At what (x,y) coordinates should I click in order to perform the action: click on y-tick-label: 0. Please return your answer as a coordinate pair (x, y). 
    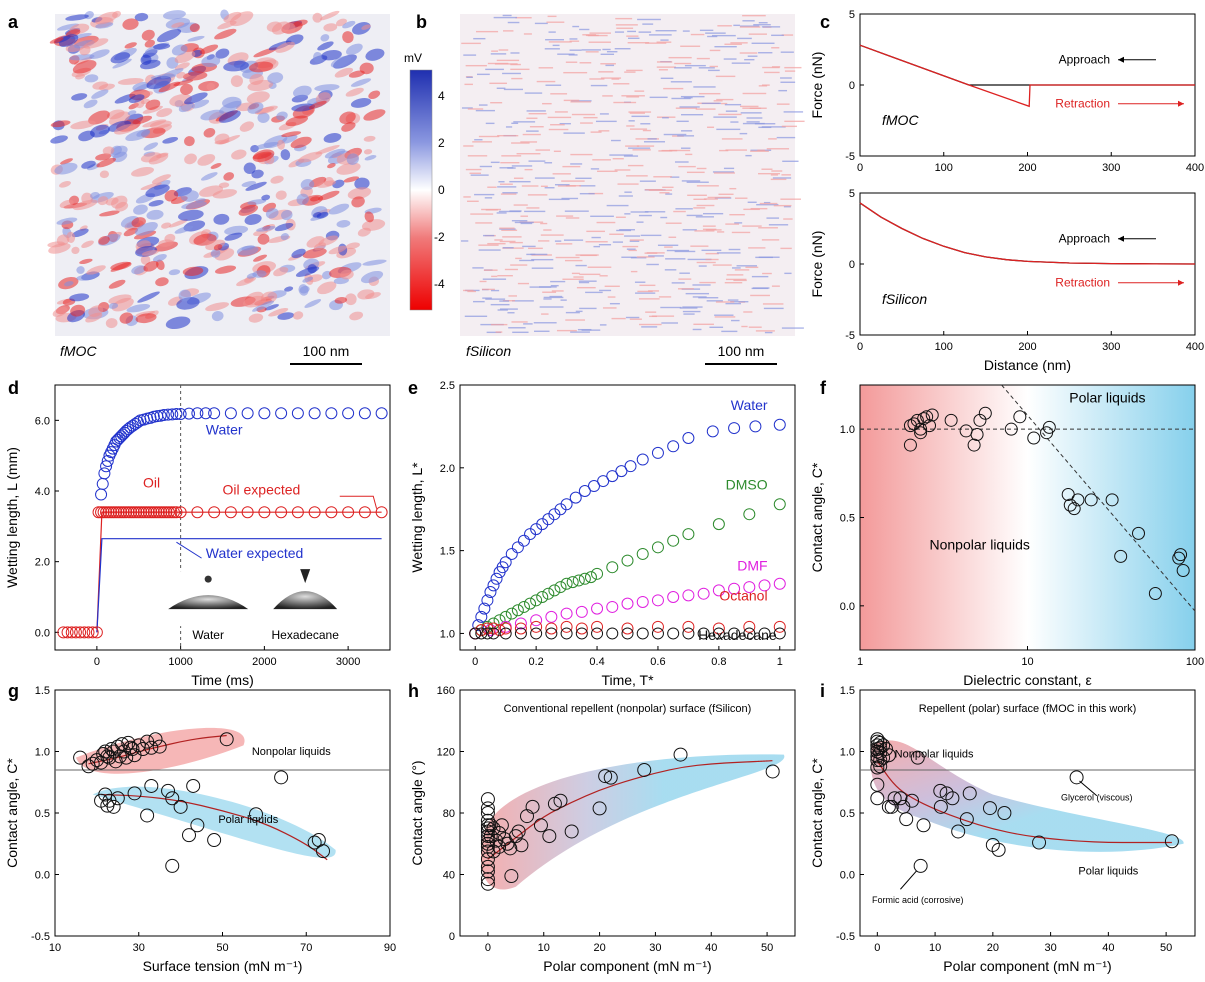
    Looking at the image, I should click on (852, 265).